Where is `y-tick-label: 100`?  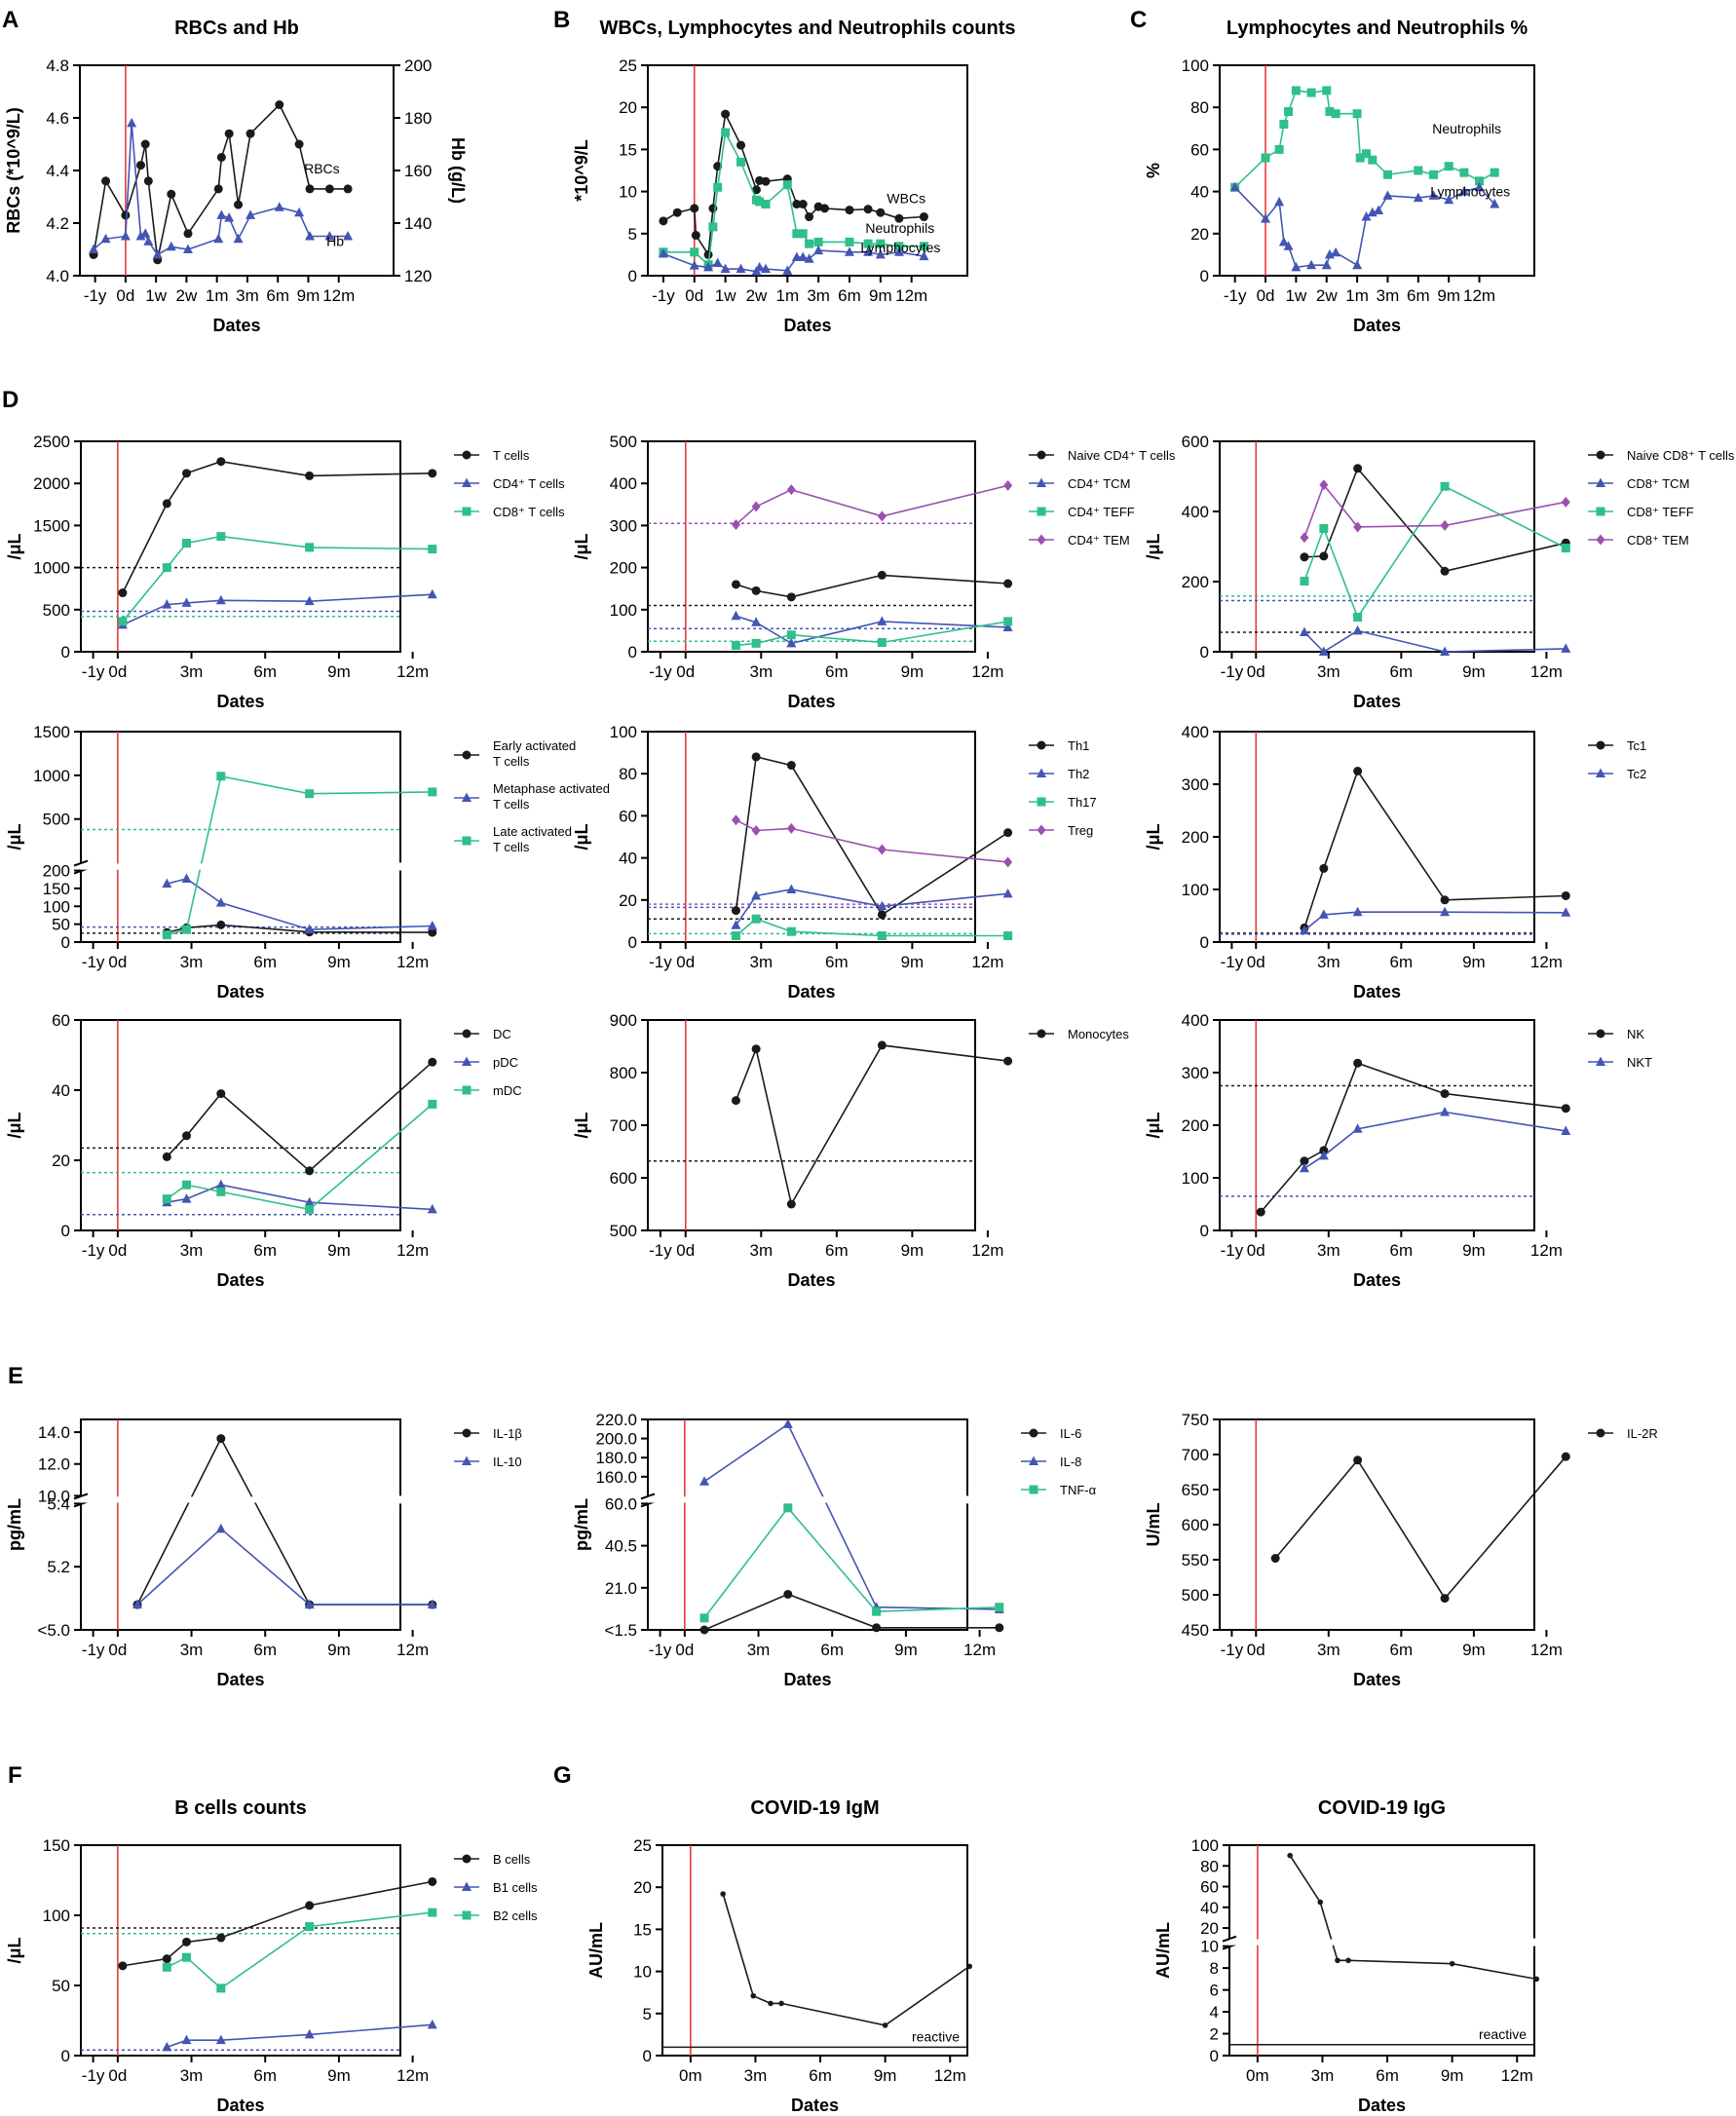
y-tick-label: 100 is located at coordinates (1195, 66).